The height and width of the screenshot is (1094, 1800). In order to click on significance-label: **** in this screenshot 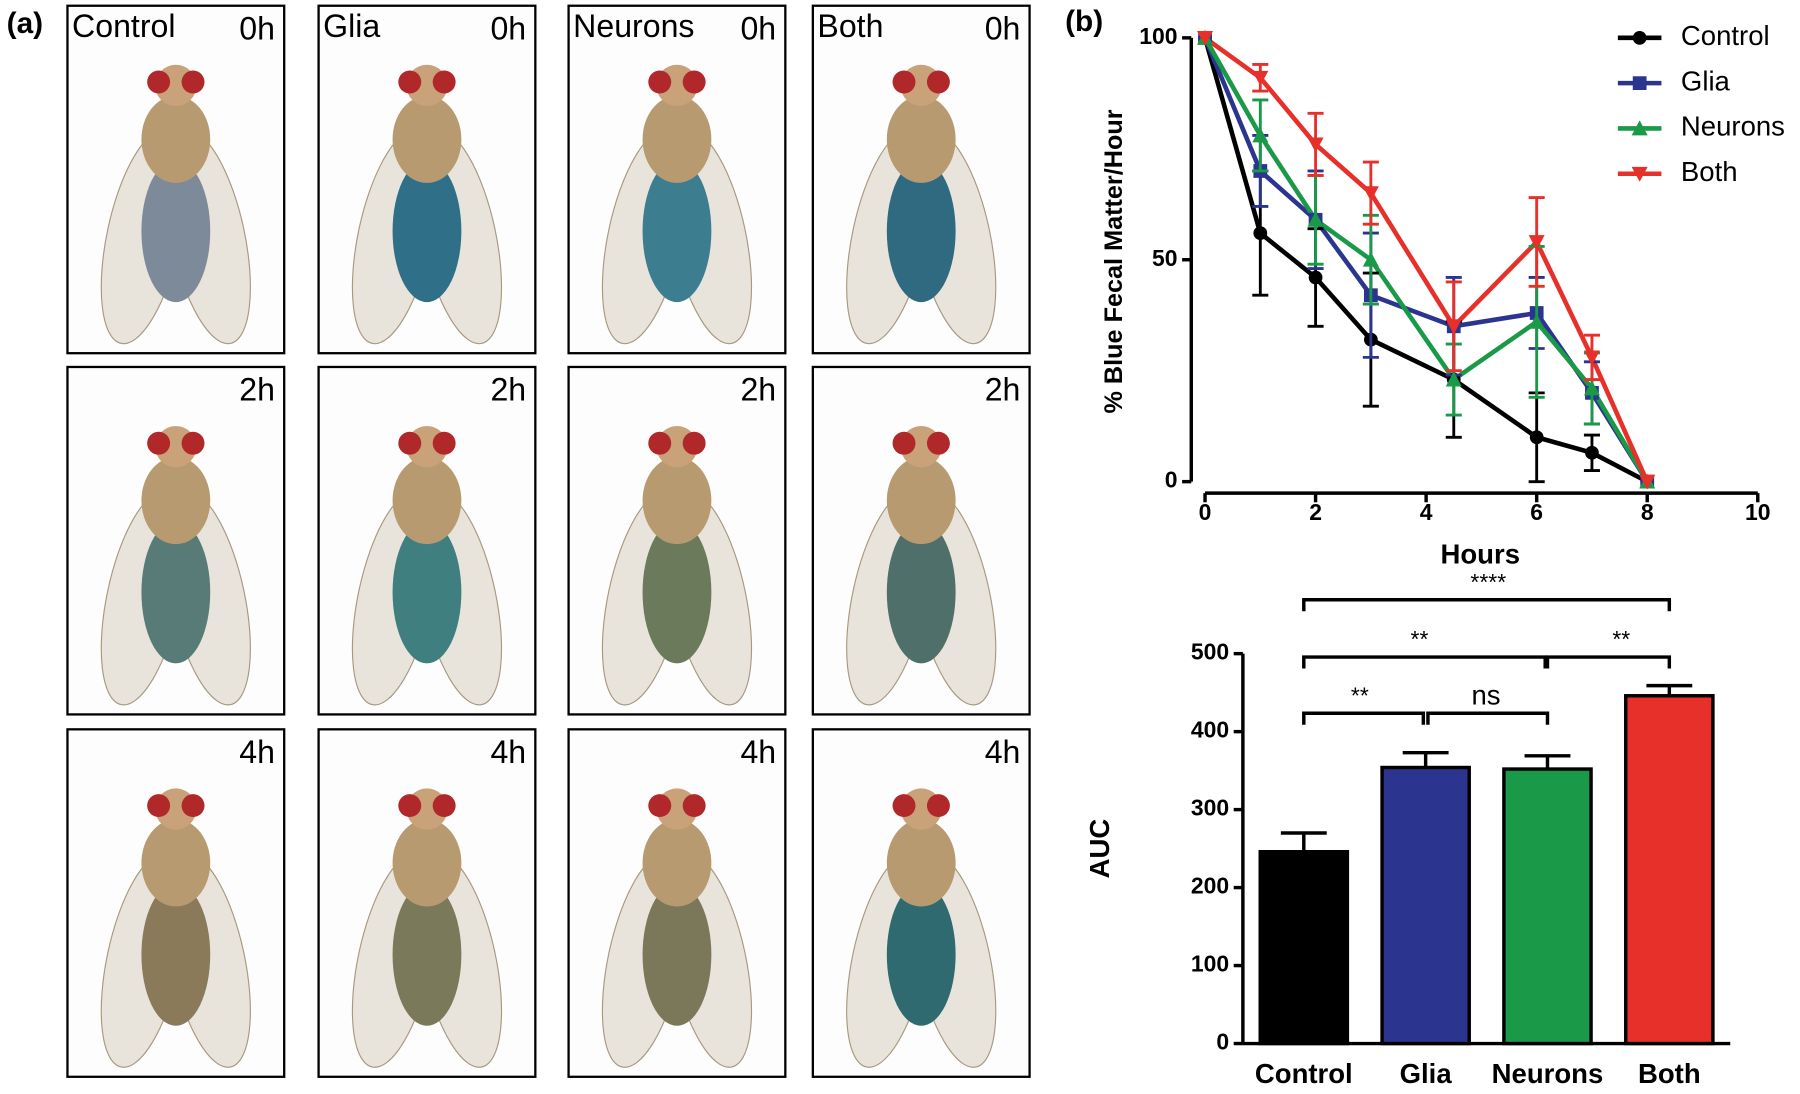, I will do `click(1488, 582)`.